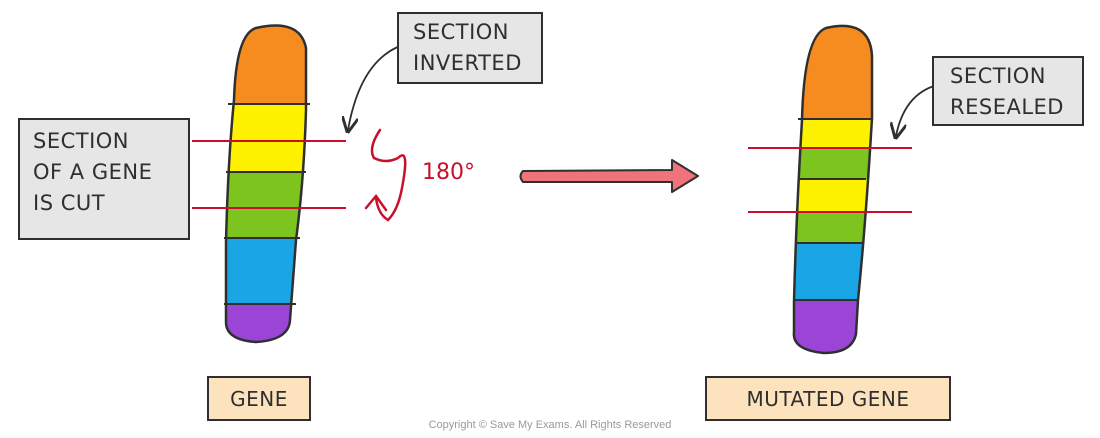 Image resolution: width=1100 pixels, height=438 pixels. Describe the element at coordinates (448, 172) in the screenshot. I see `rotation-angle-label: 180°` at that location.